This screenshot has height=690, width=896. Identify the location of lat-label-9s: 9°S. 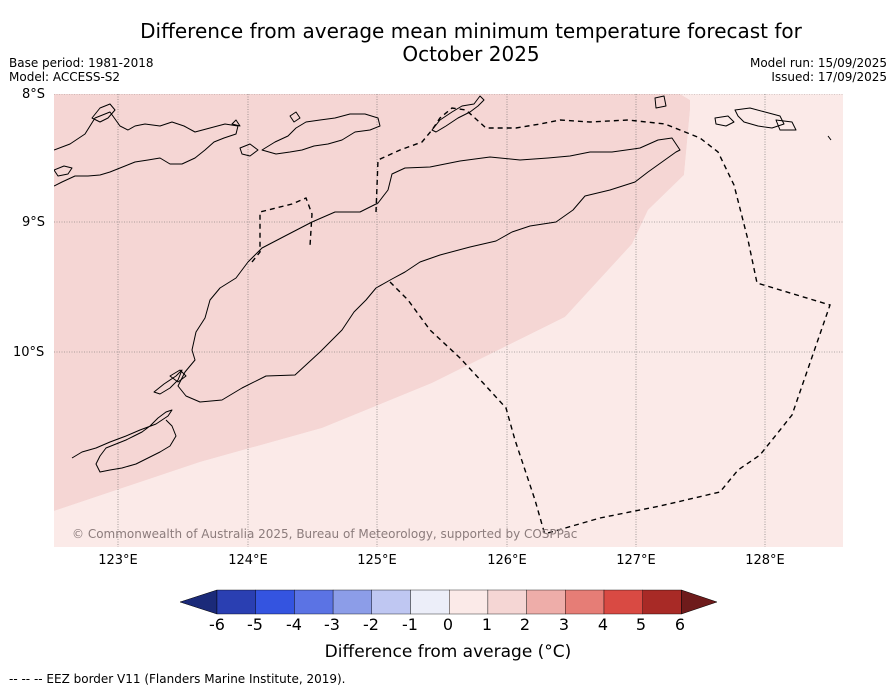
(34, 222).